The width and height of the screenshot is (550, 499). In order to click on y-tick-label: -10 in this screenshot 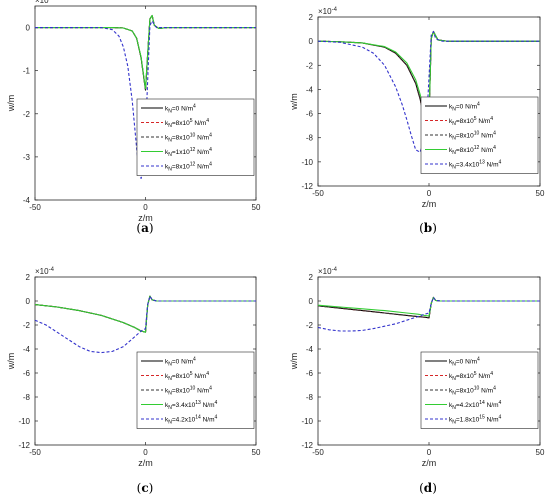, I will do `click(307, 162)`.